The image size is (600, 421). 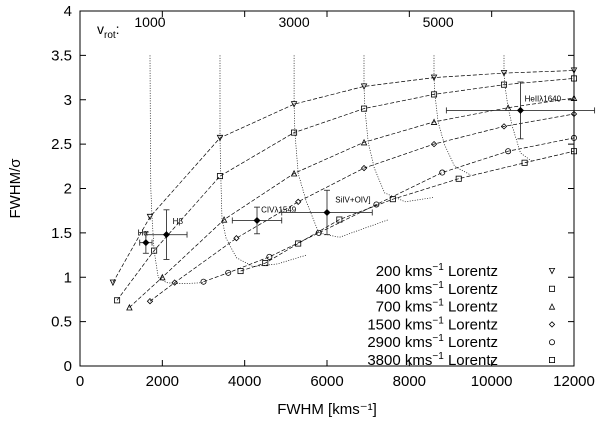 What do you see at coordinates (68, 100) in the screenshot?
I see `y-tick-label: 3` at bounding box center [68, 100].